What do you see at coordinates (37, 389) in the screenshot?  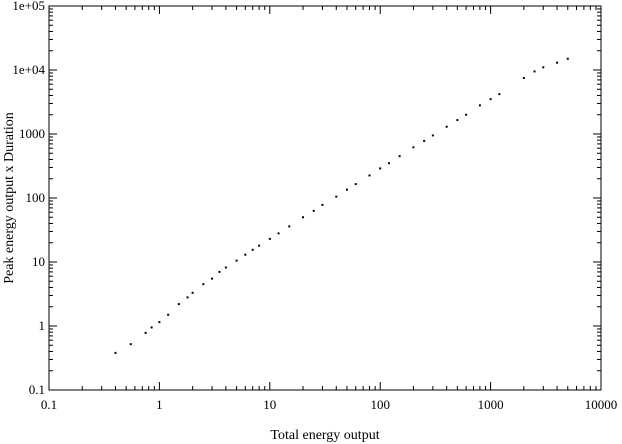 I see `y-tick-label: 0.1` at bounding box center [37, 389].